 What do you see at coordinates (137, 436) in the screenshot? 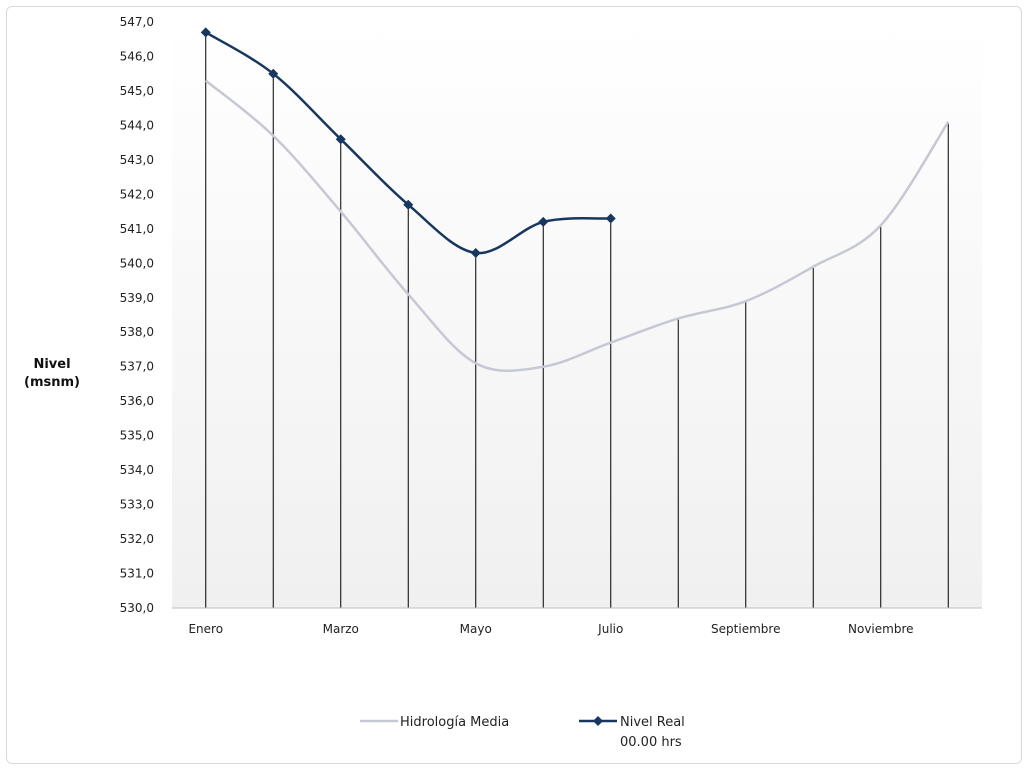
I see `y-tick-label: 535,0` at bounding box center [137, 436].